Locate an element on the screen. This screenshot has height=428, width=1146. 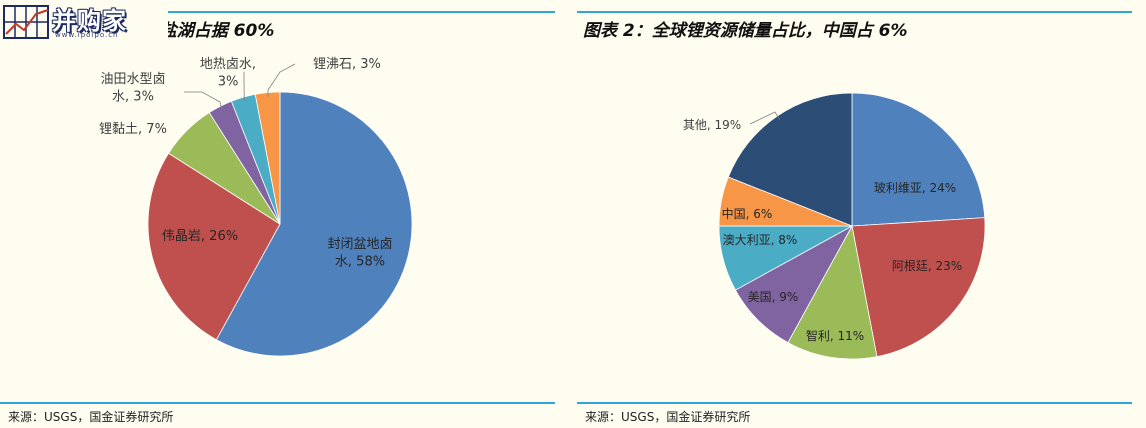
pie-slice-锂沸石 is located at coordinates (267, 158).